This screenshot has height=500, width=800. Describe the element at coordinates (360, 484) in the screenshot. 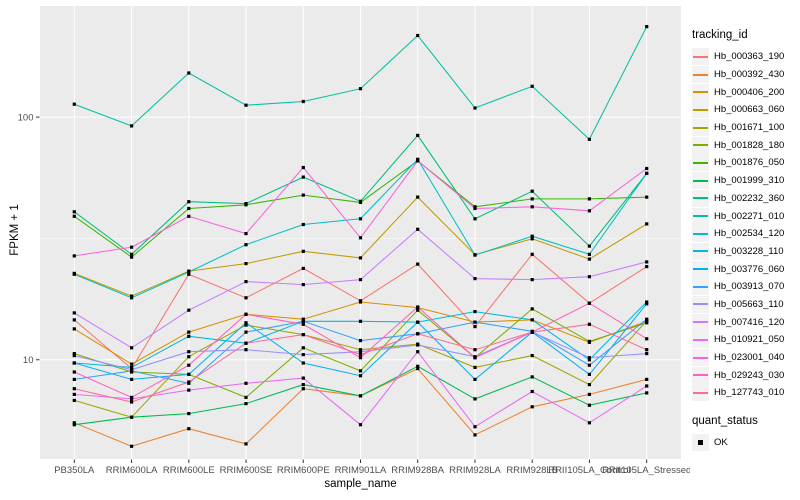

I see `x-axis-title: sample_name` at that location.